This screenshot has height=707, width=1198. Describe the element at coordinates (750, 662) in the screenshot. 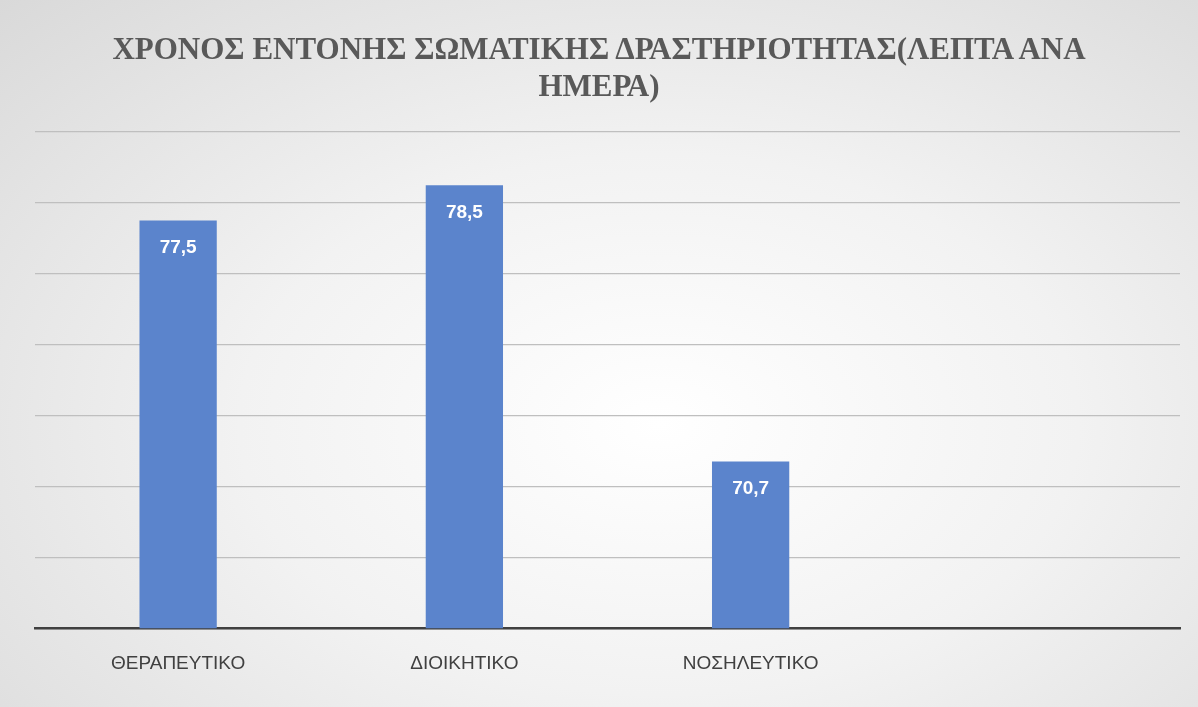

I see `x-tick-label: ΝΟΣΗΛΕΥΤΙΚΟ` at that location.